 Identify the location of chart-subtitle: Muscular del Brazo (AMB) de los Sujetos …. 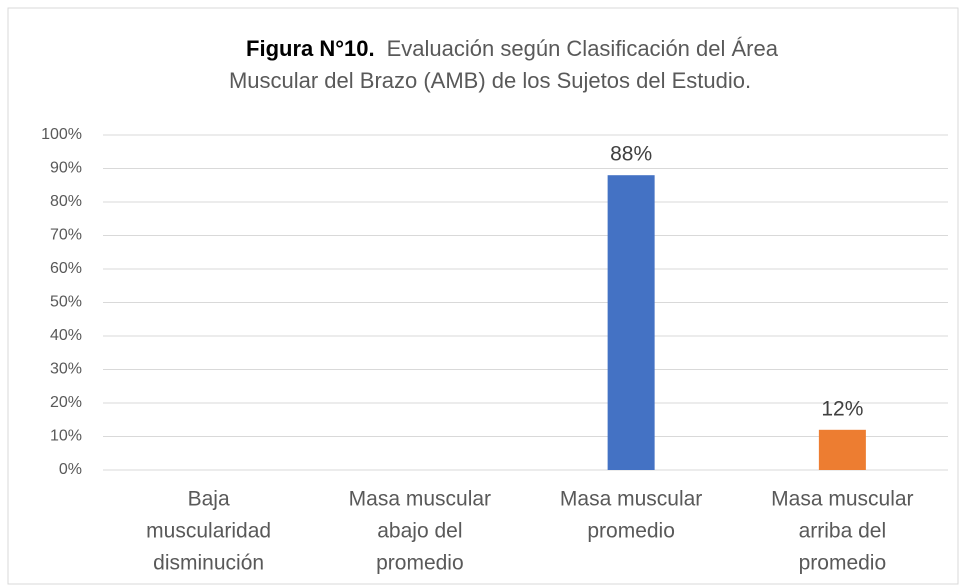
(490, 80).